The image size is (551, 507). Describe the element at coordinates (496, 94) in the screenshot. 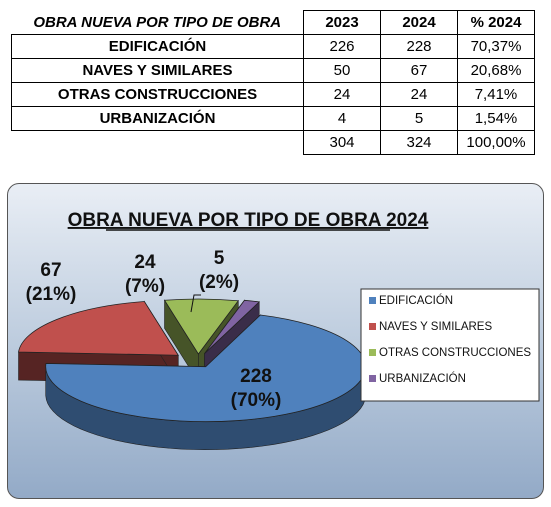

I see `cell-pct: 7,41%` at that location.